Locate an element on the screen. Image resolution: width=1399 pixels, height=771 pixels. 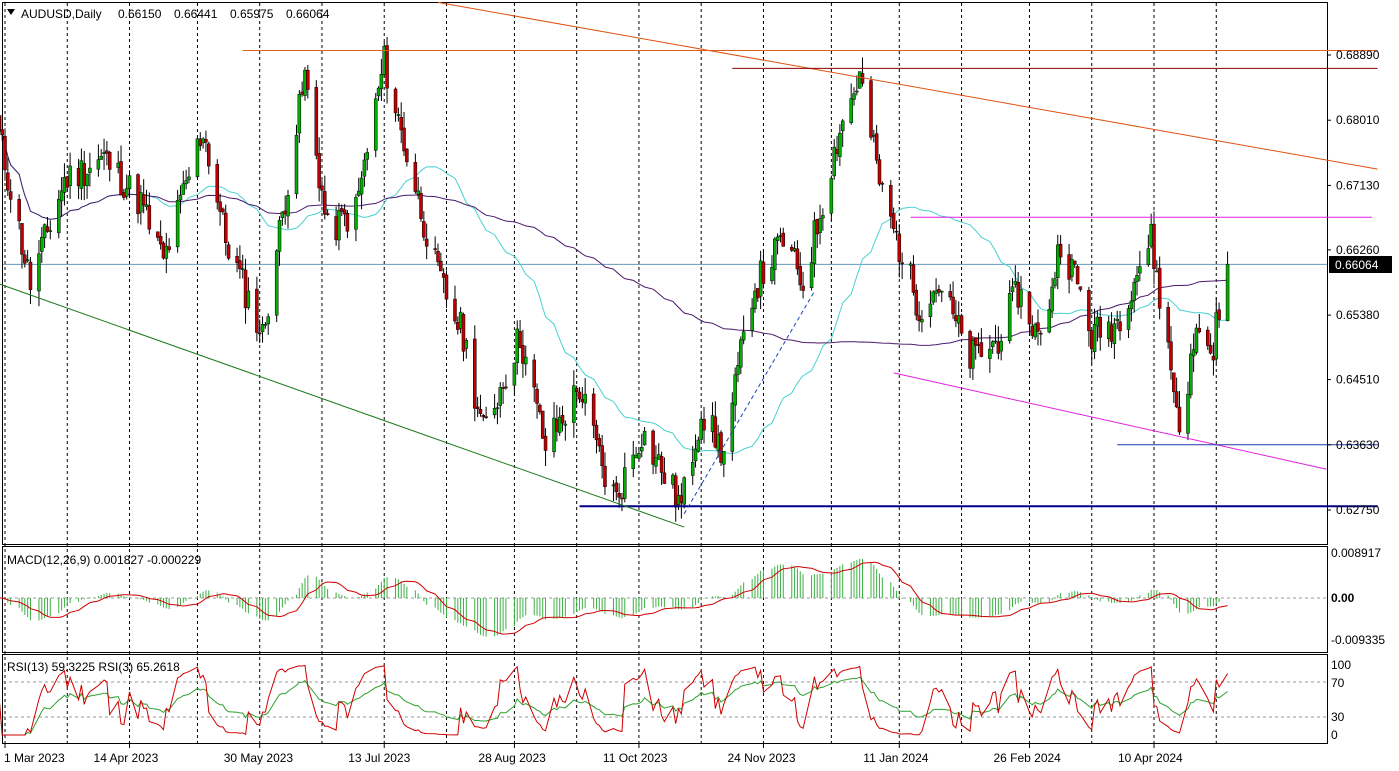
rsi-tick-label: 100 is located at coordinates (1341, 665).